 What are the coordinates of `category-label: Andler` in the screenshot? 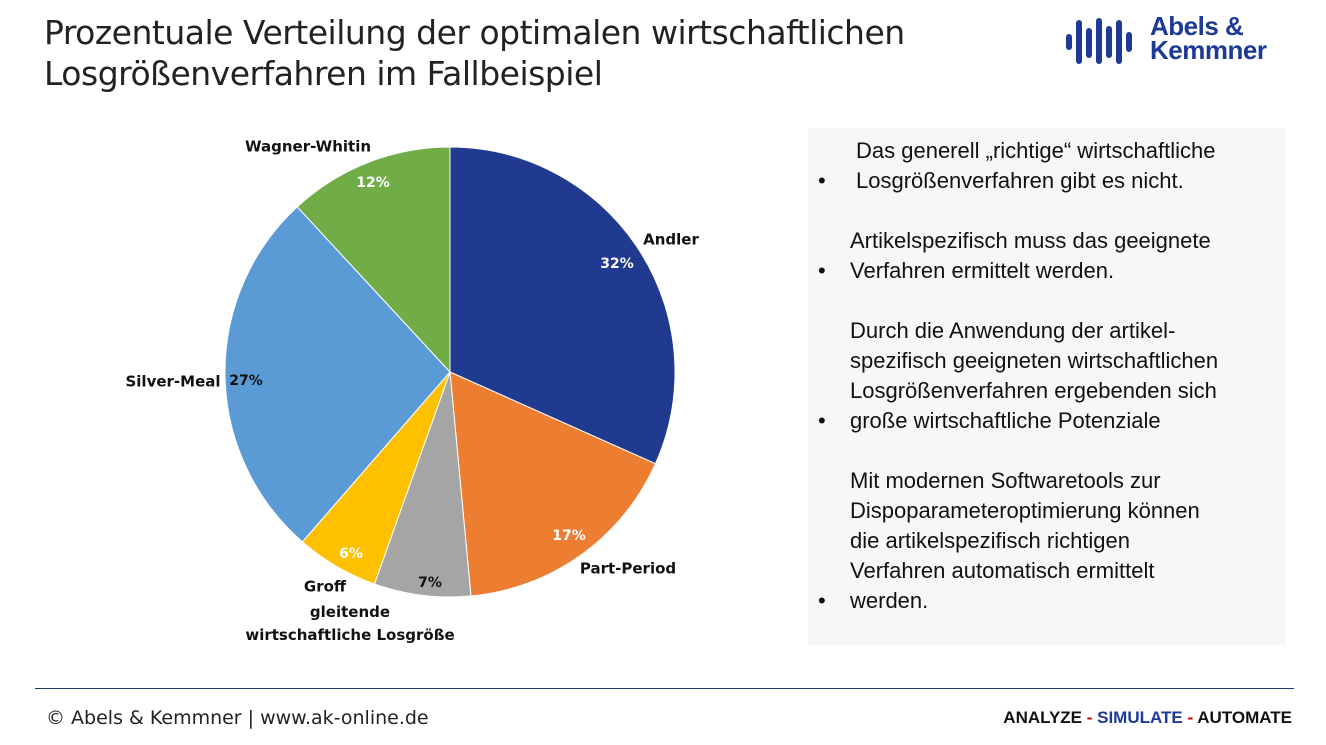 It's located at (671, 239).